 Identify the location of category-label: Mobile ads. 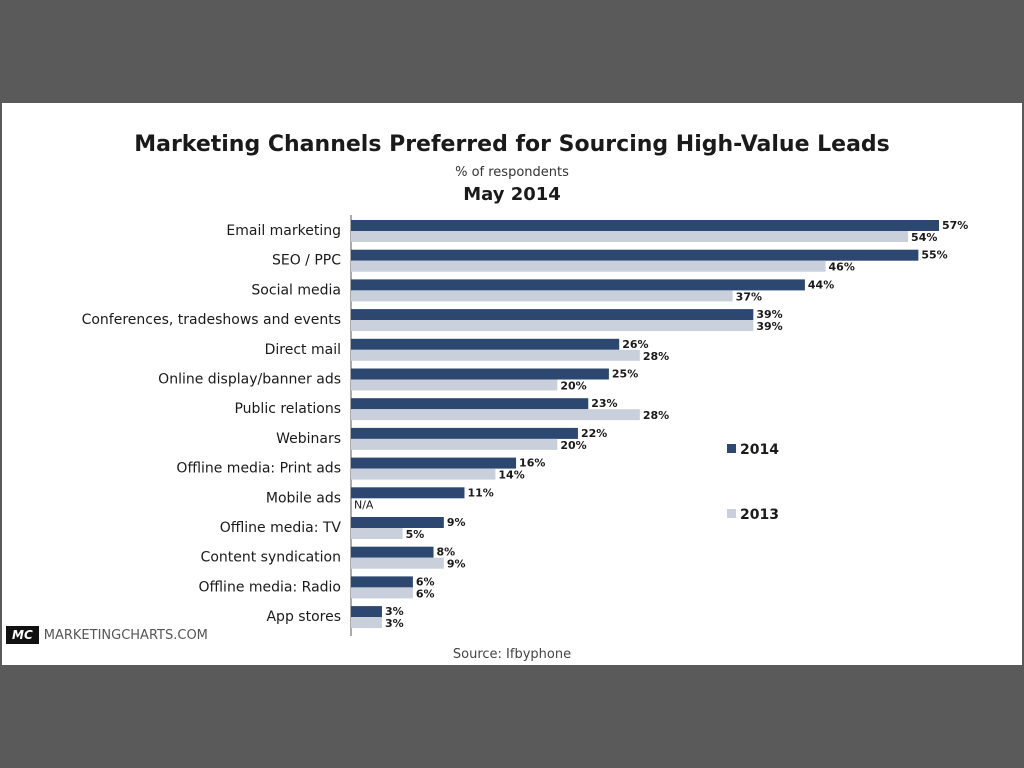
(303, 498).